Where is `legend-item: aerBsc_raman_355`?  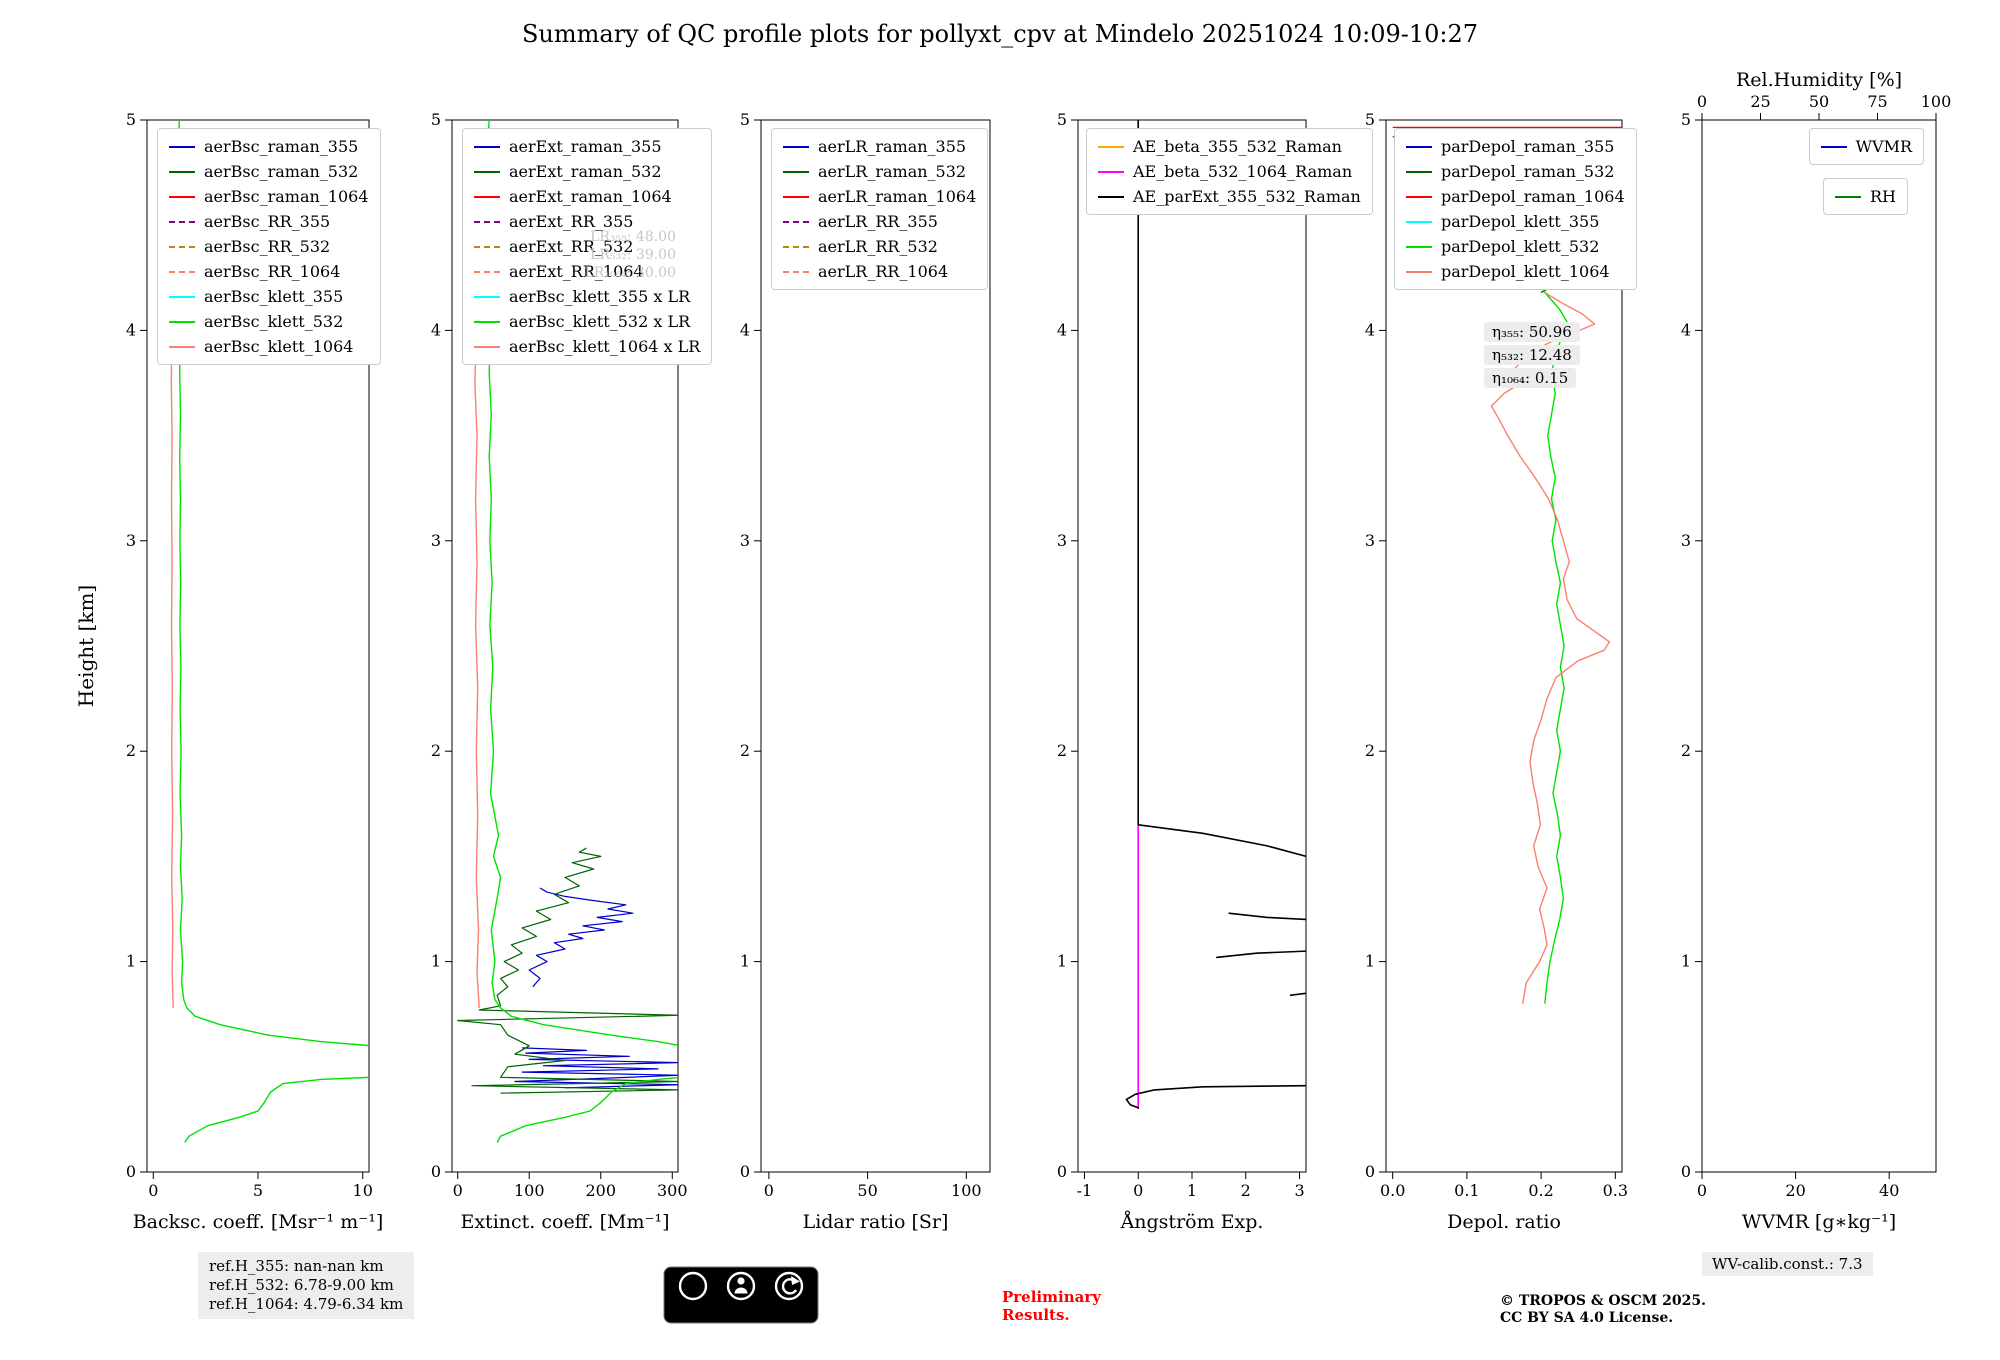
legend-item: aerBsc_raman_355 is located at coordinates (269, 146).